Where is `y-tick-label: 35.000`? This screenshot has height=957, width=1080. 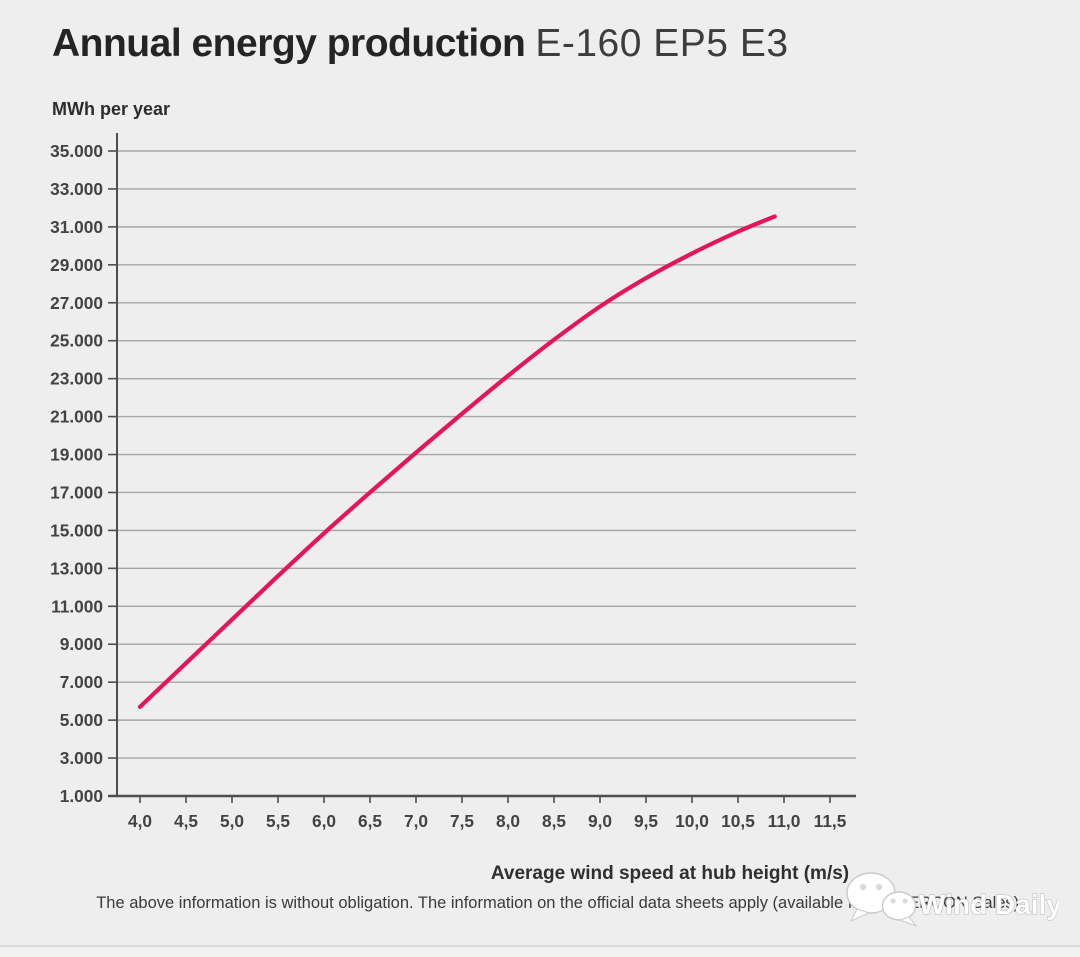
y-tick-label: 35.000 is located at coordinates (76, 151).